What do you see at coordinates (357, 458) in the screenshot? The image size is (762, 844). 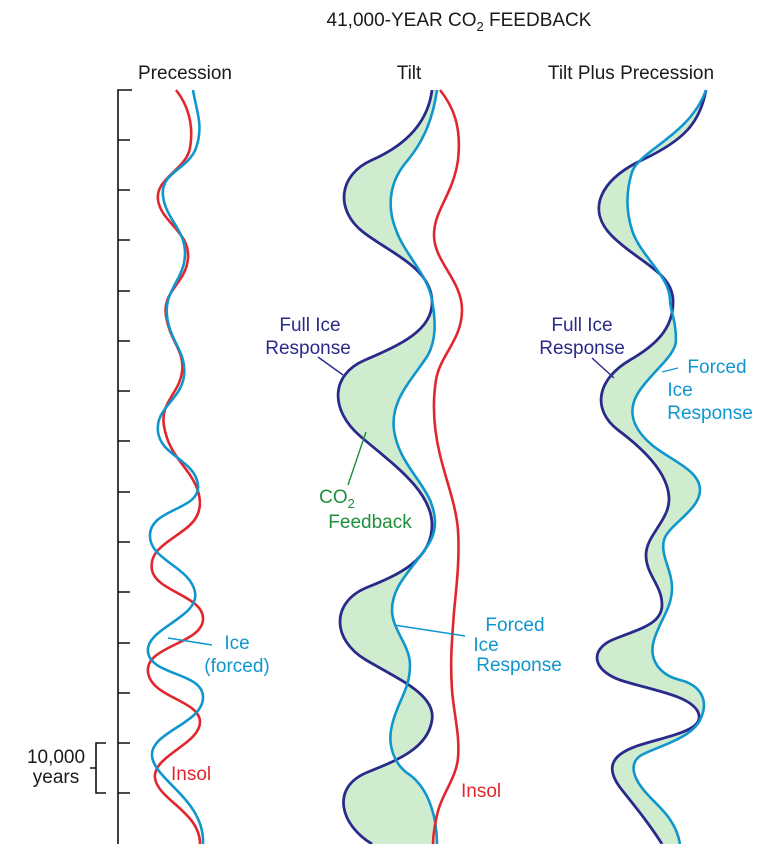 I see `tilt-co2-leader` at bounding box center [357, 458].